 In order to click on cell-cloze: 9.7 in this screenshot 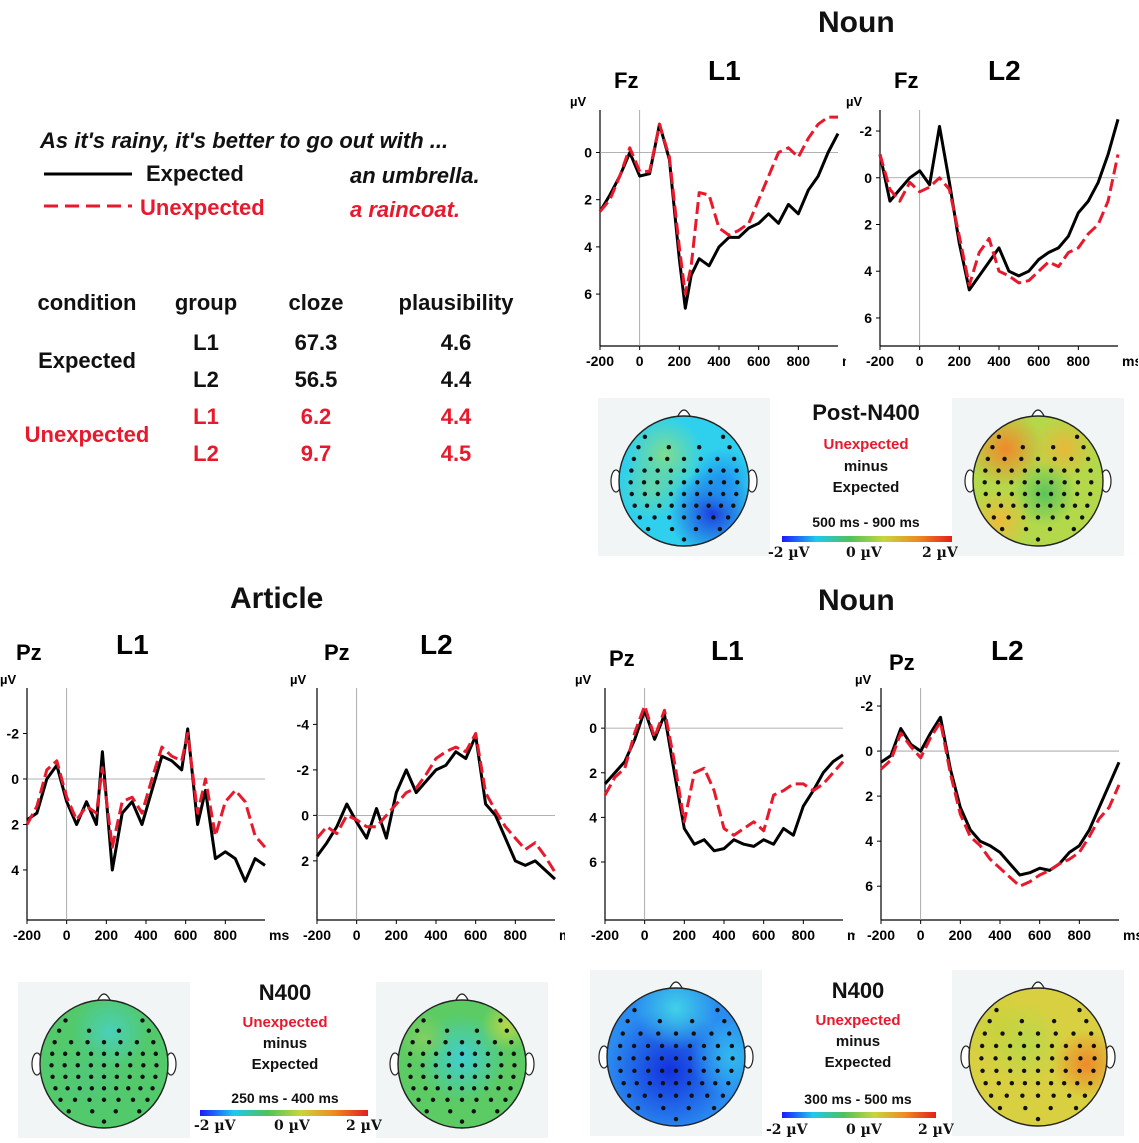, I will do `click(316, 453)`.